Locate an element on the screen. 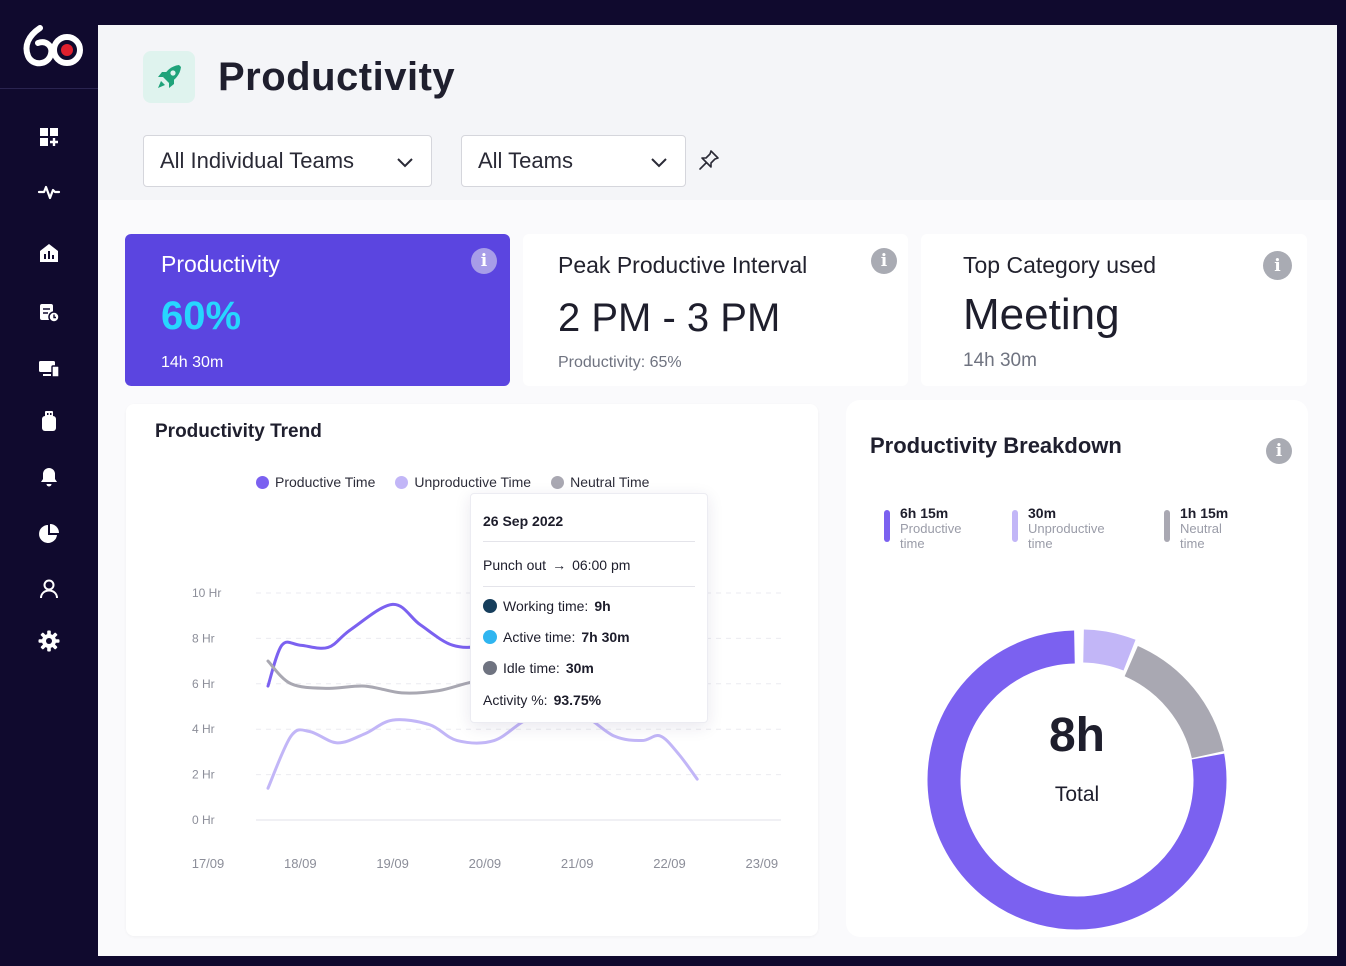  top-category-card: Top Category used Meeting 14h 30m i is located at coordinates (1114, 310).